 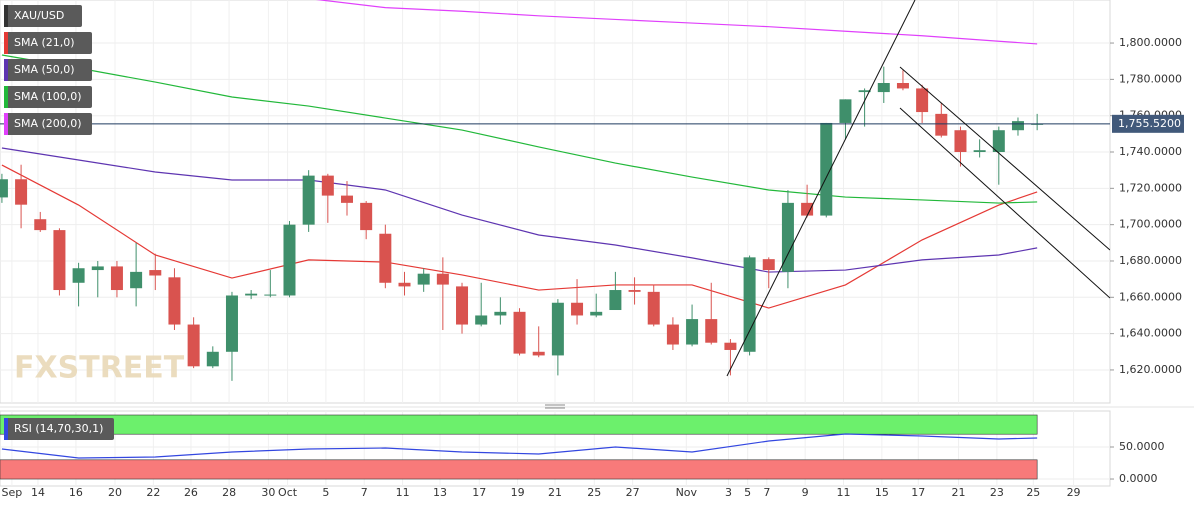 I want to click on watermark: FXSTREET, so click(x=99, y=368).